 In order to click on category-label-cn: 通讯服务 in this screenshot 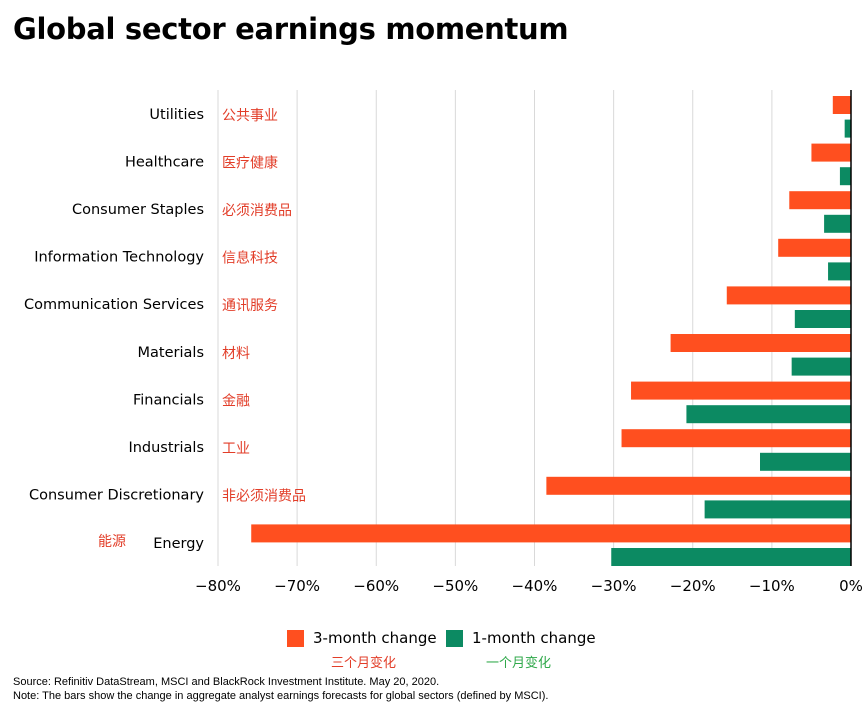, I will do `click(250, 306)`.